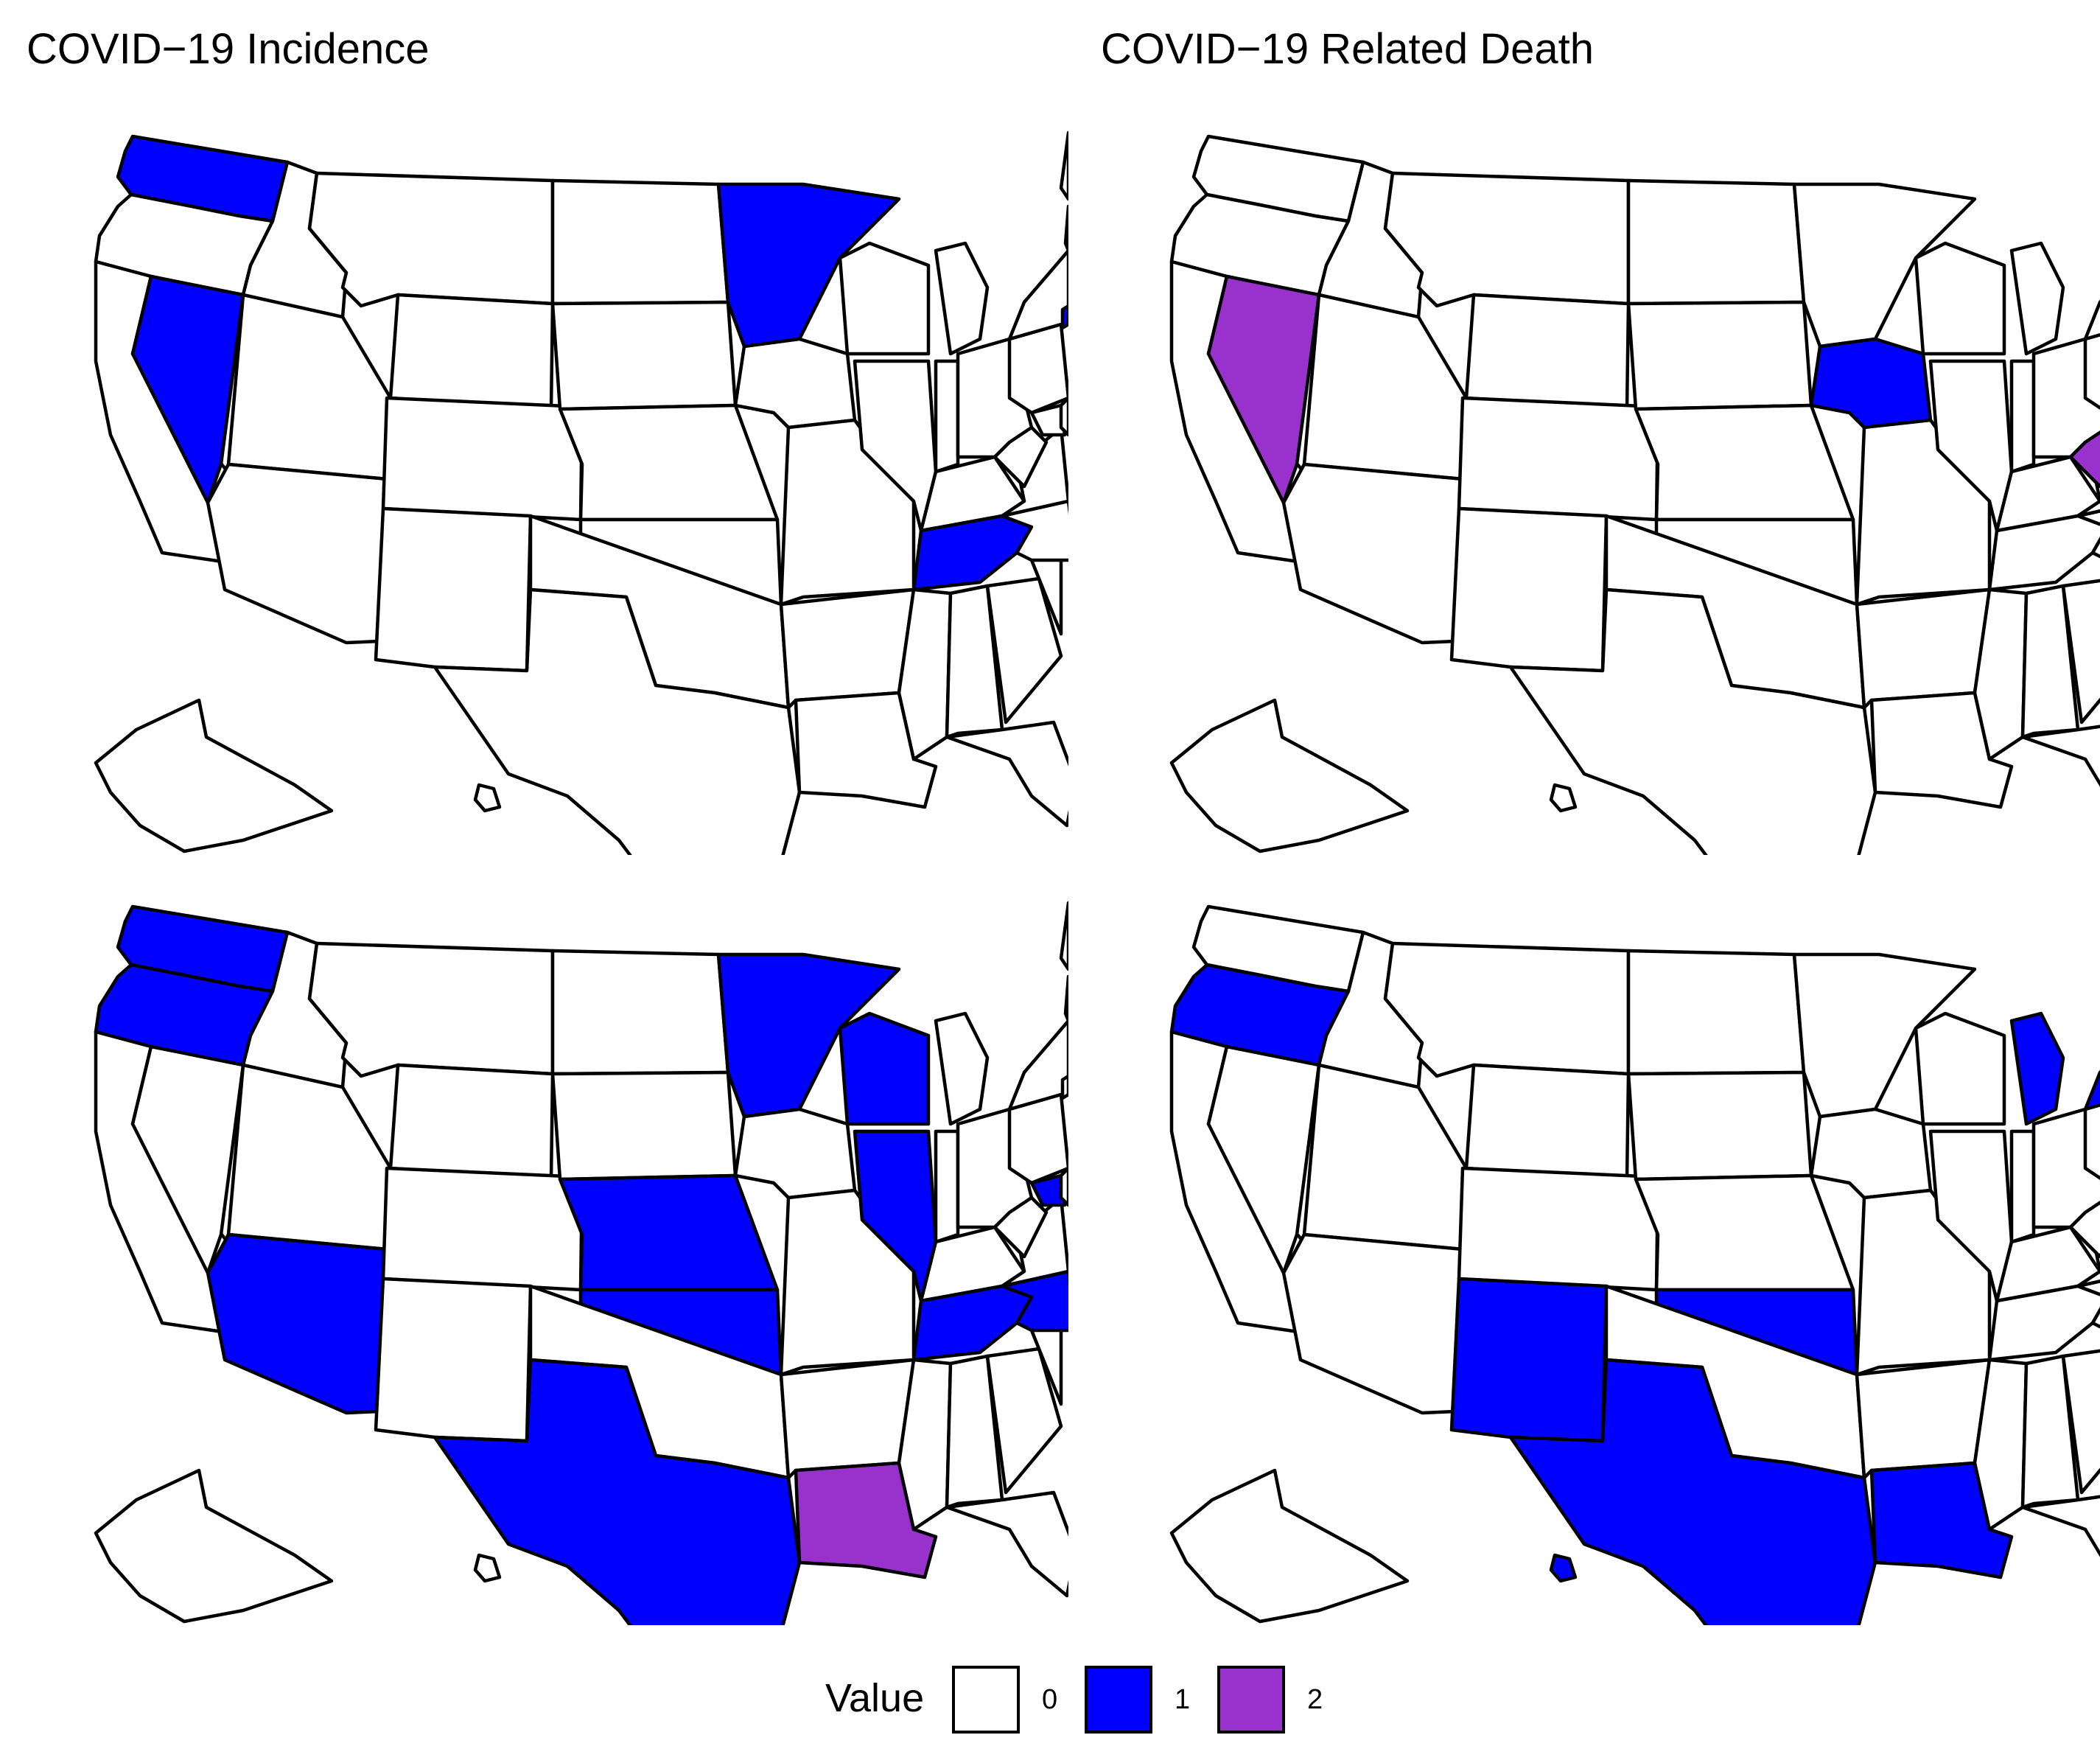  I want to click on column-title-incidence: COVID−19 Incidence, so click(228, 49).